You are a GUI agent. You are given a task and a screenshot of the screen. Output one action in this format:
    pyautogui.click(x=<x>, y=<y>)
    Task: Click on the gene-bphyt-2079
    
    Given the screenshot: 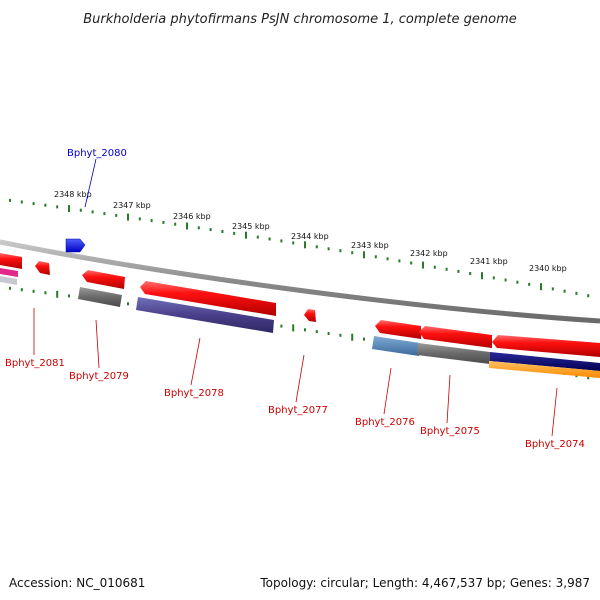 What is the action you would take?
    pyautogui.click(x=101, y=288)
    